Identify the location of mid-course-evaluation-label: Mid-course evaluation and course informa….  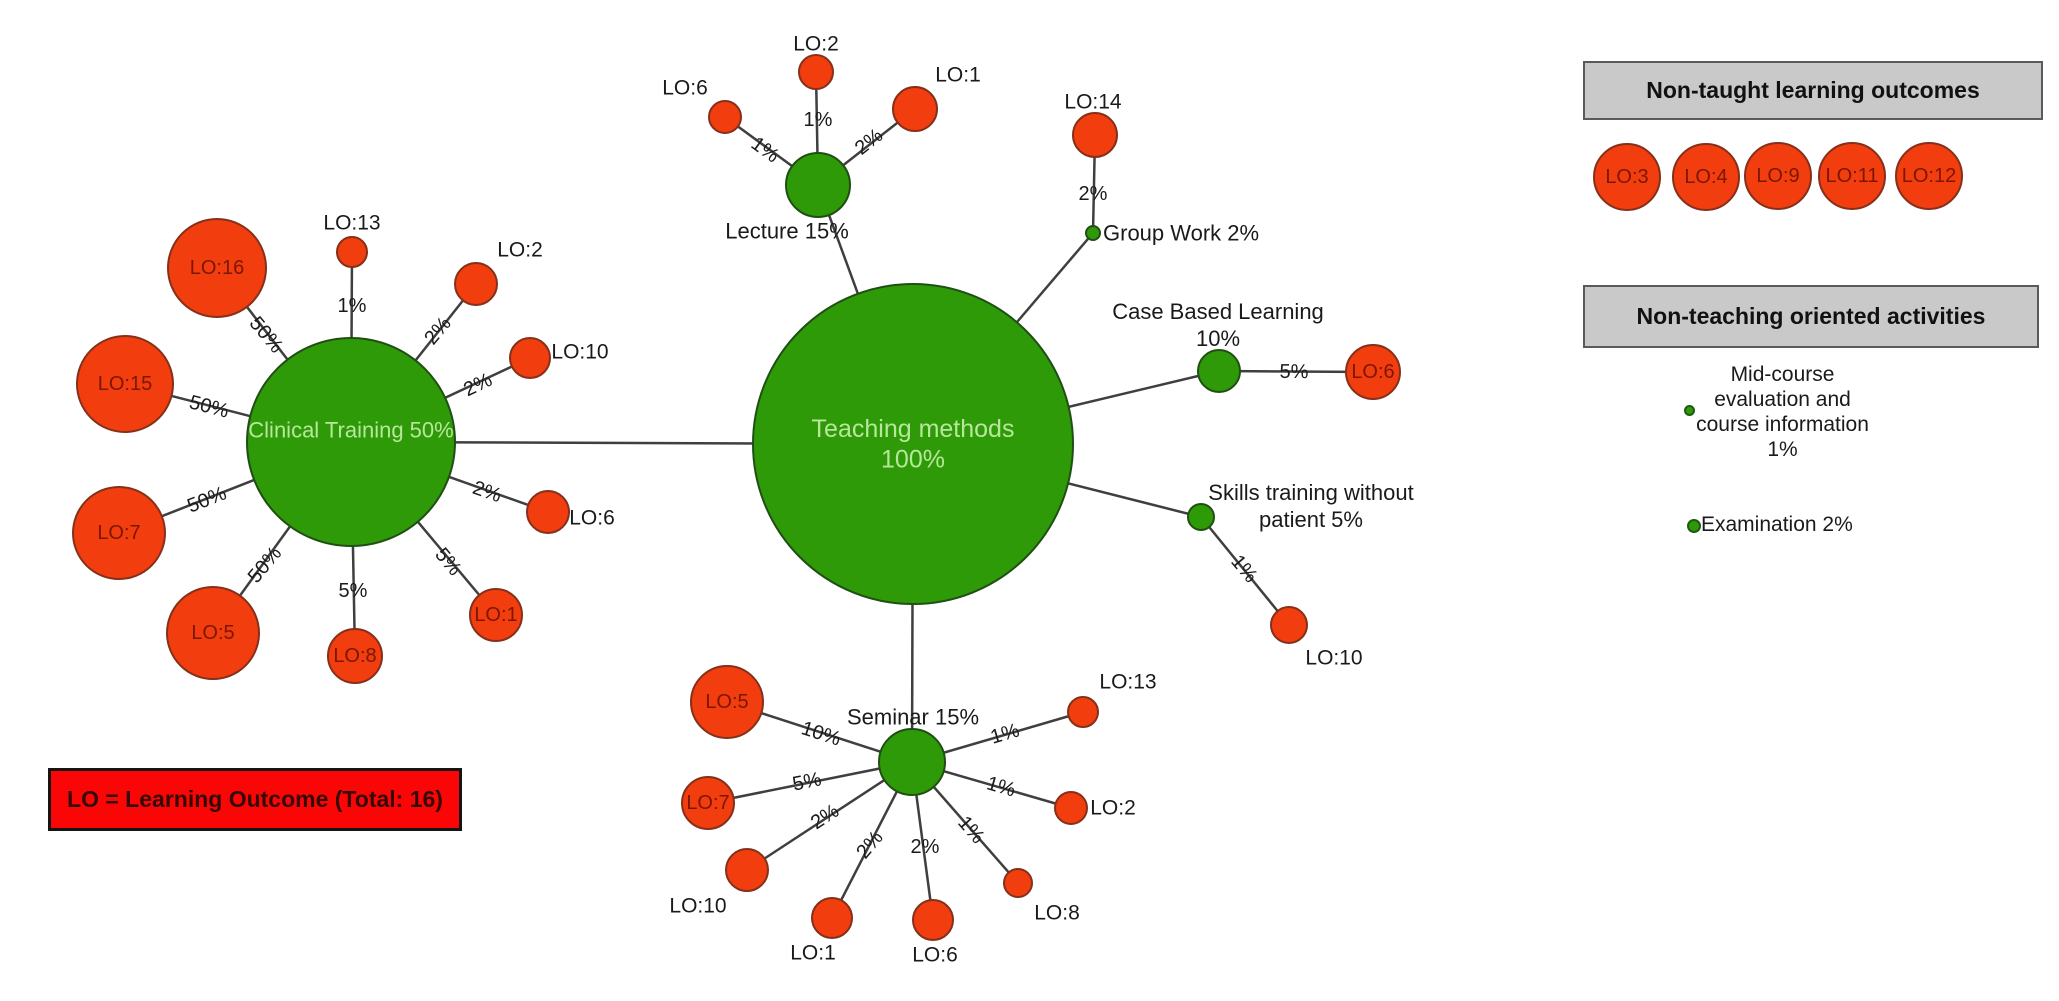
(1782, 412).